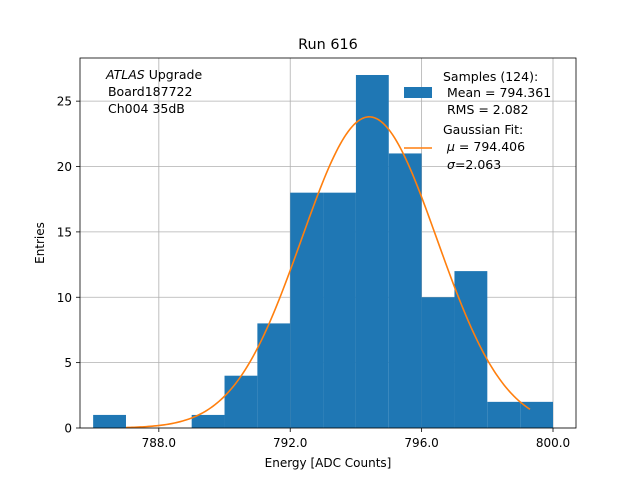 The image size is (640, 480). Describe the element at coordinates (490, 76) in the screenshot. I see `legend-samples-line1: Samples (124):` at that location.